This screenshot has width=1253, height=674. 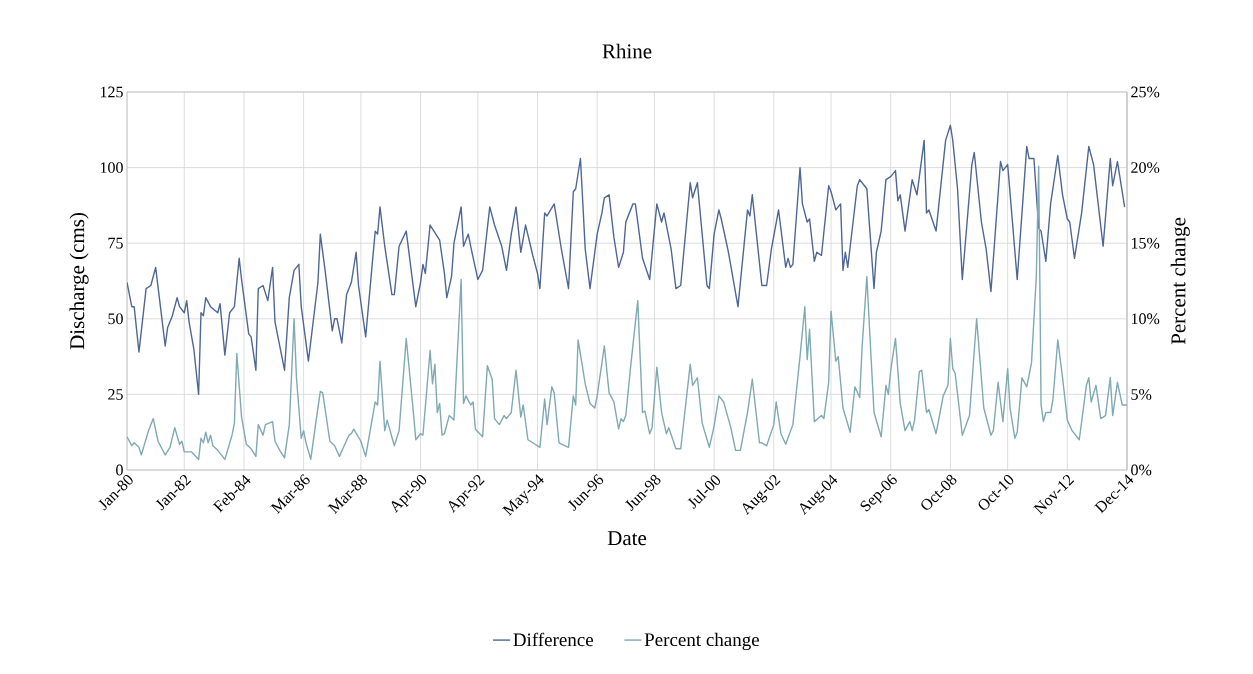 I want to click on y-tick-label: 75, so click(x=115, y=243).